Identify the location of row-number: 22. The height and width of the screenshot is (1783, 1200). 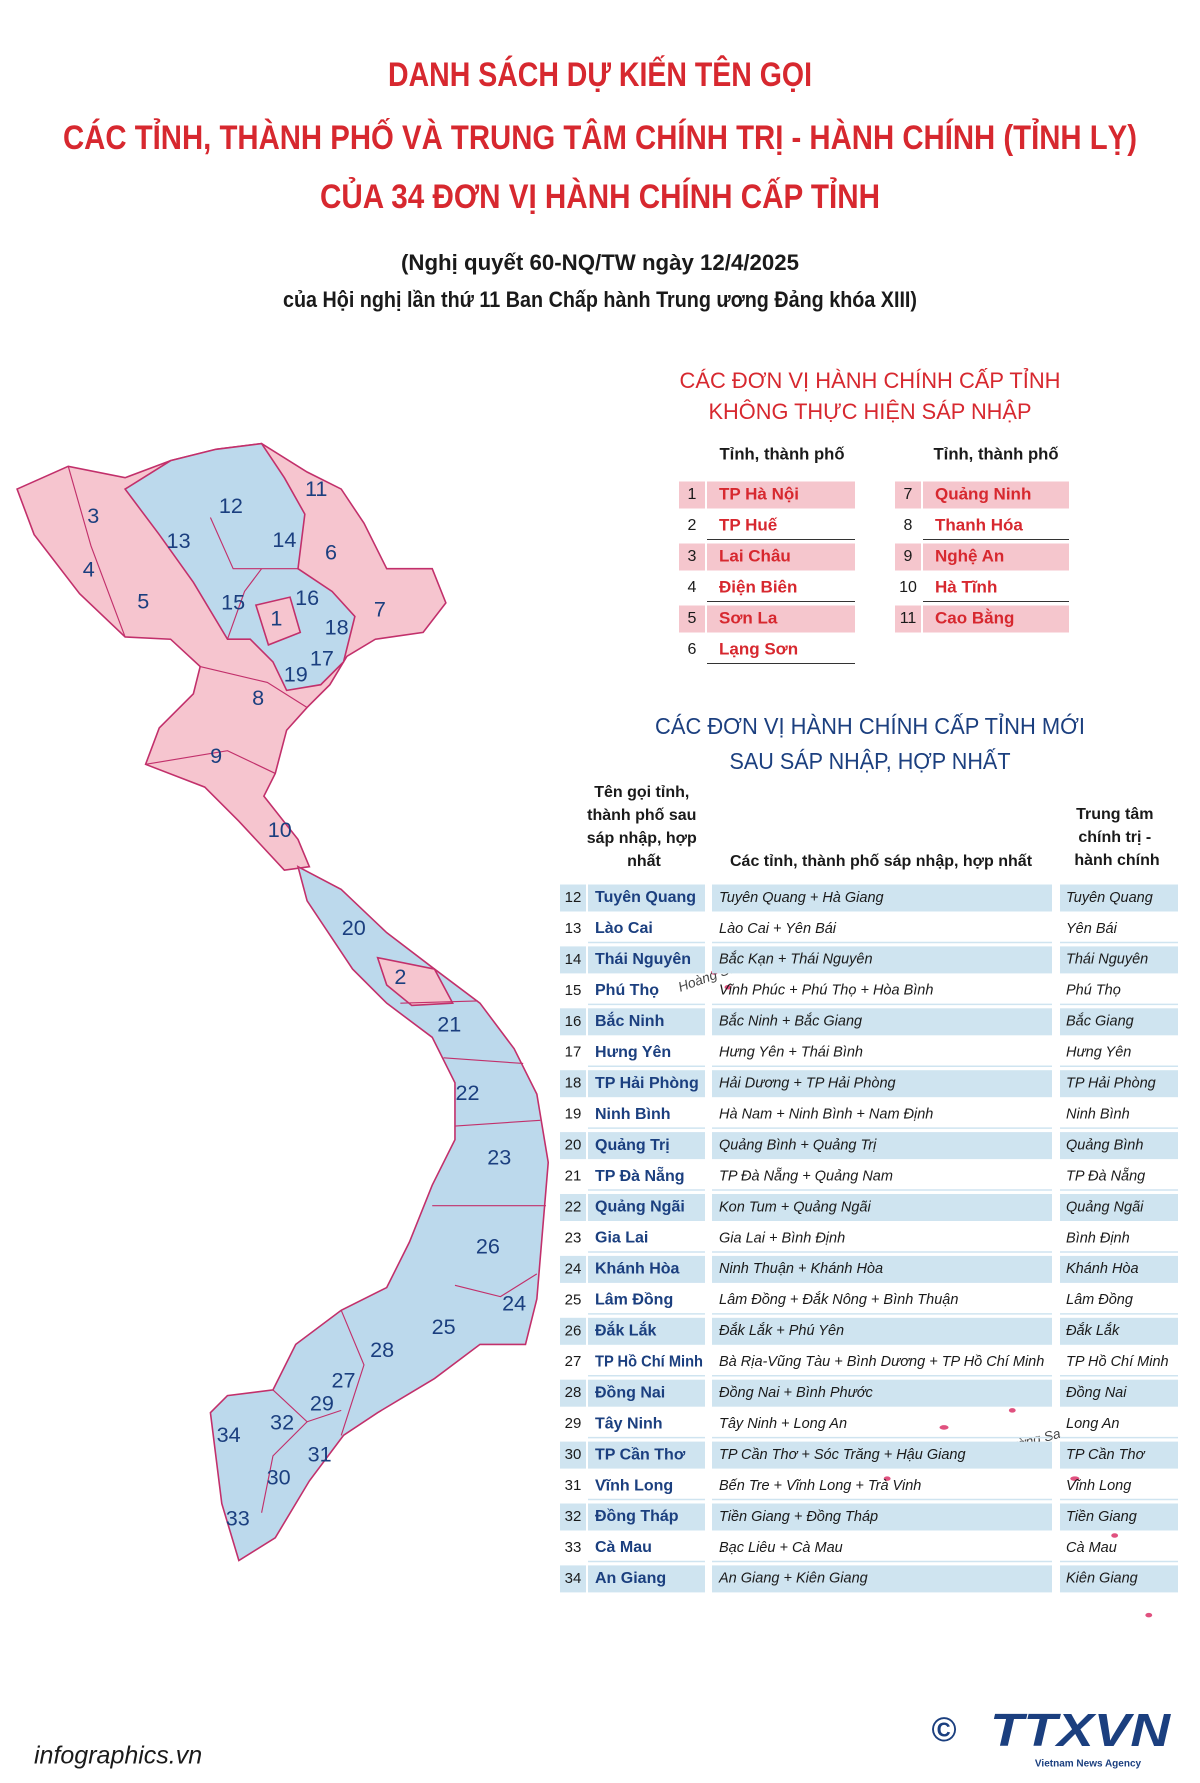
(573, 1206).